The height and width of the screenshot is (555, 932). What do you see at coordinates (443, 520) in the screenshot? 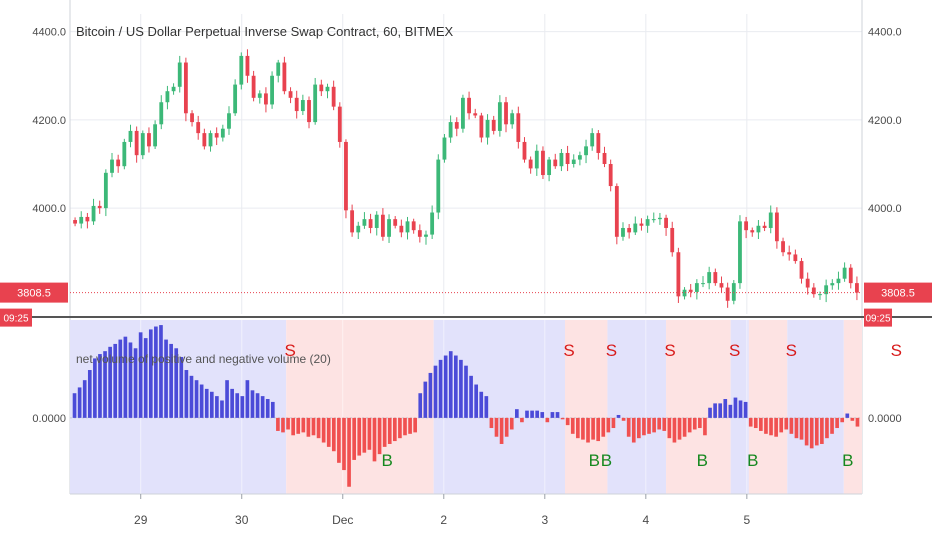
I see `time-tick-label: 2` at bounding box center [443, 520].